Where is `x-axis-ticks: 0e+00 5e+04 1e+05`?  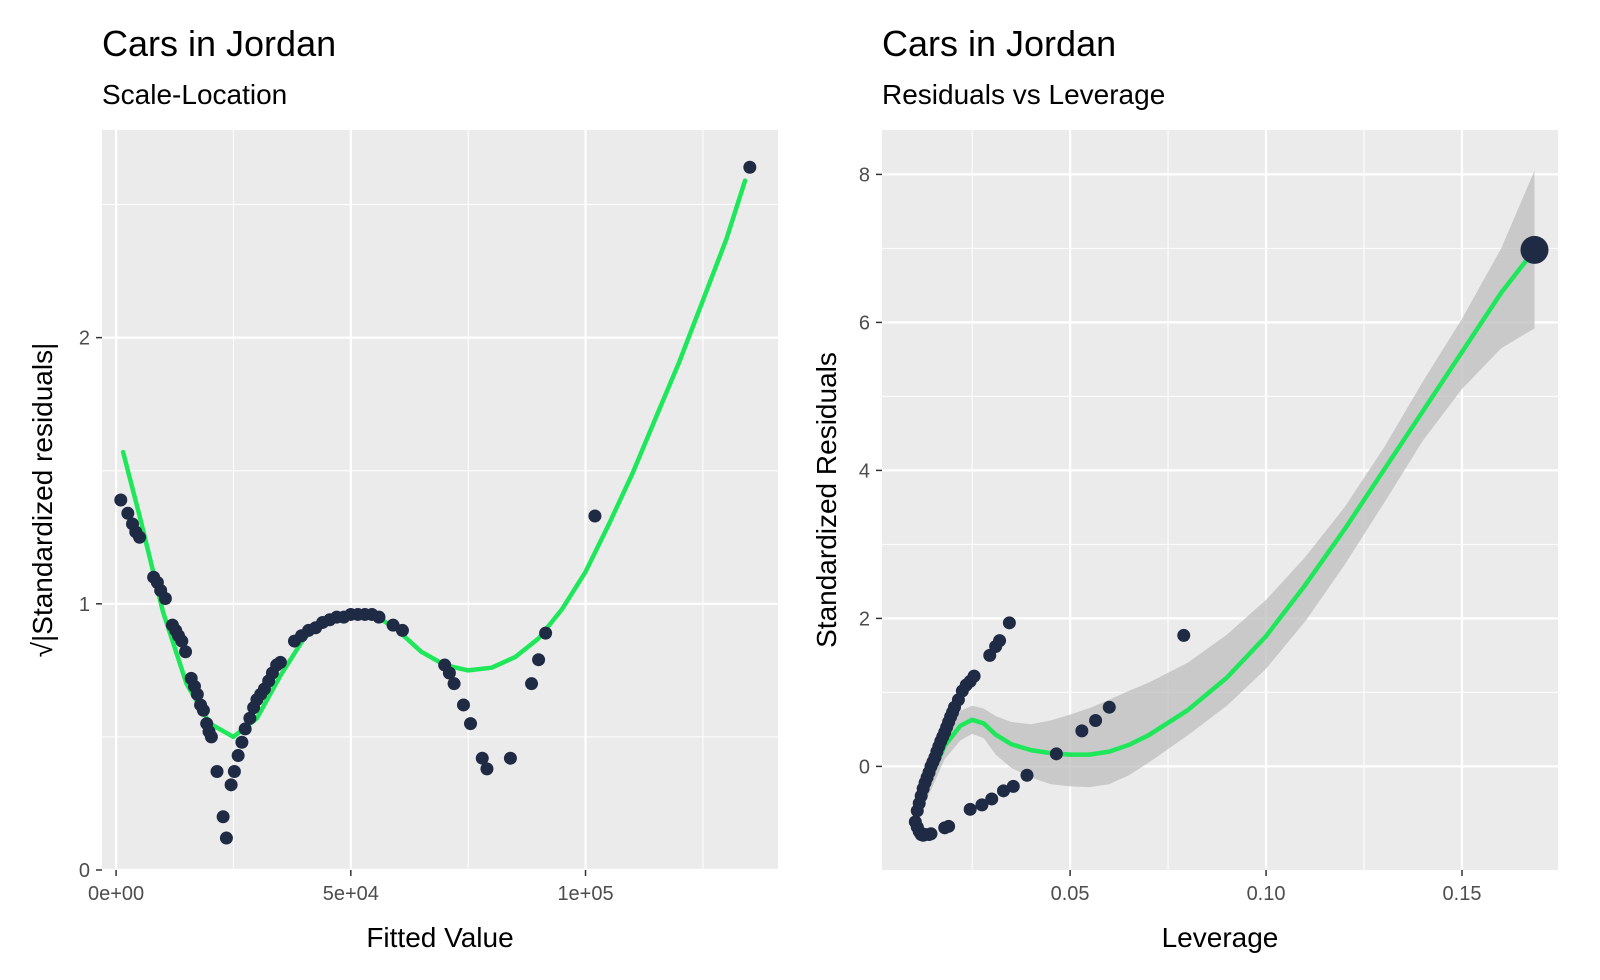 x-axis-ticks: 0e+00 5e+04 1e+05 is located at coordinates (351, 887).